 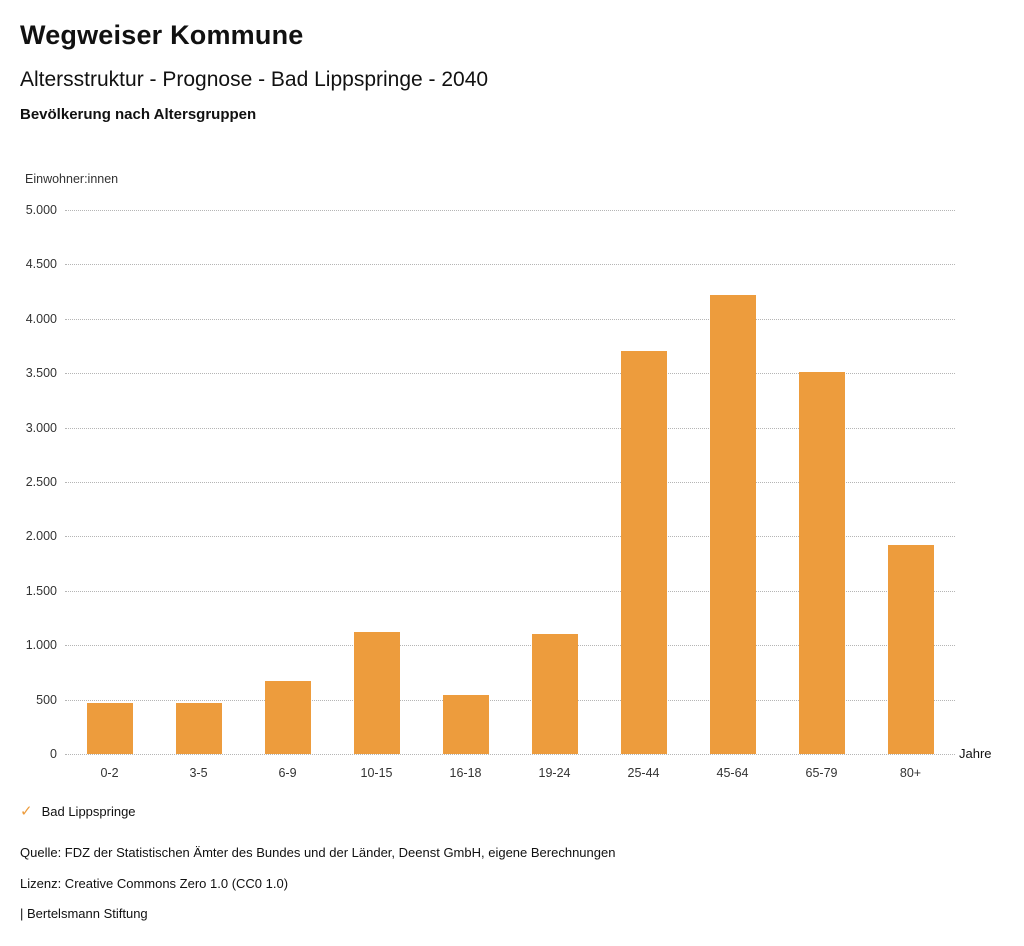 What do you see at coordinates (510, 537) in the screenshot?
I see `gridline-2.000` at bounding box center [510, 537].